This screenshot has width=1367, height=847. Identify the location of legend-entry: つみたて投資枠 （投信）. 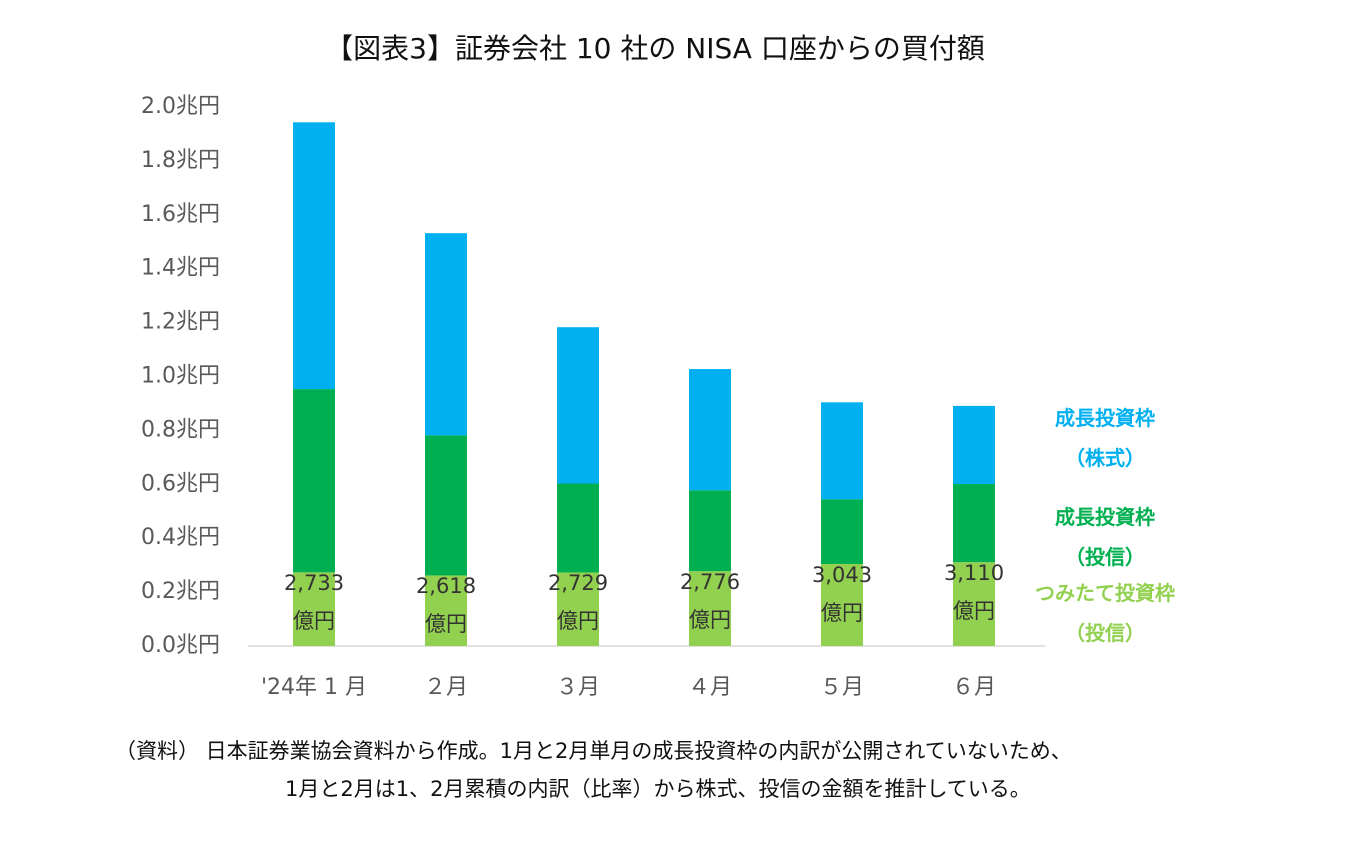
(1105, 613).